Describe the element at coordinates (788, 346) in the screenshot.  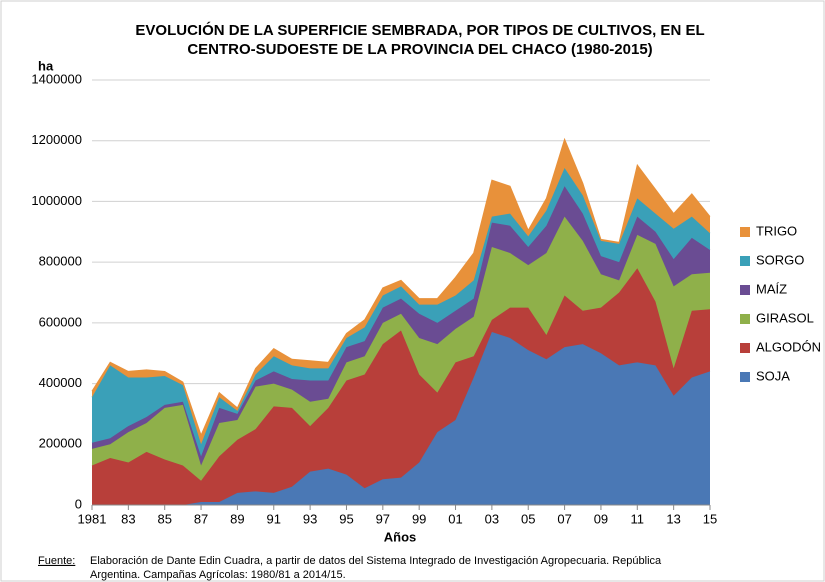
I see `legend-label: ALGODÓN` at that location.